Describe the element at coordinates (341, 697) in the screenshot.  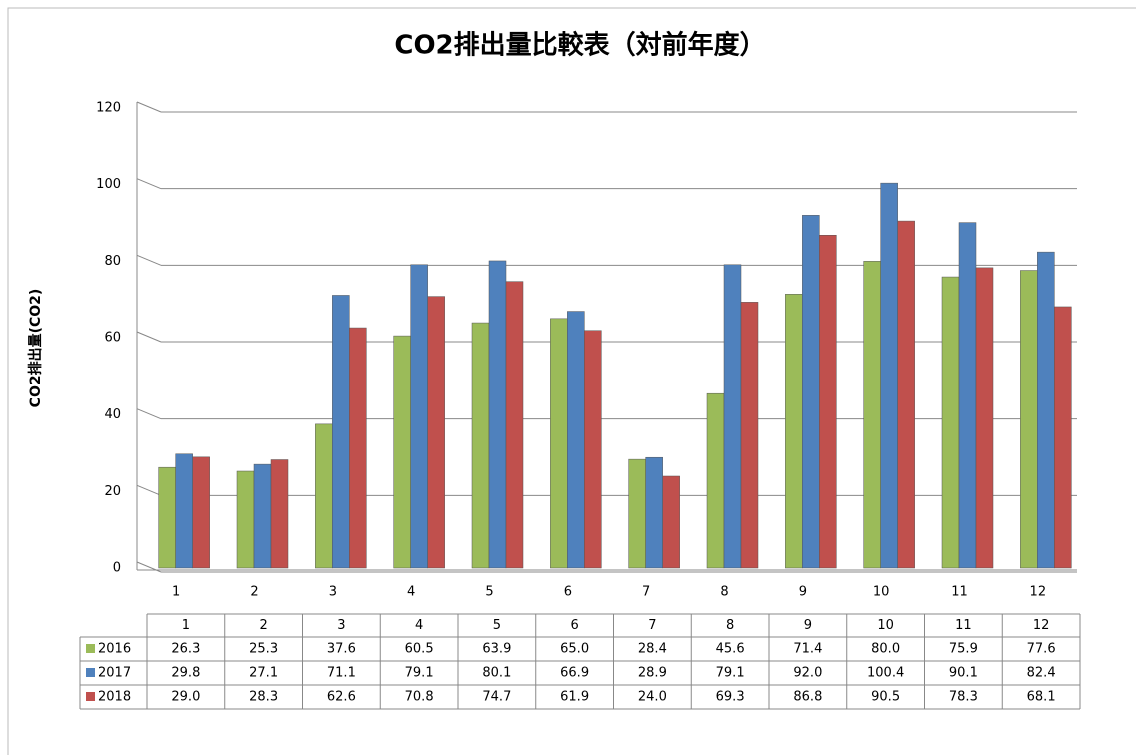
I see `table-cell: 62.6` at that location.